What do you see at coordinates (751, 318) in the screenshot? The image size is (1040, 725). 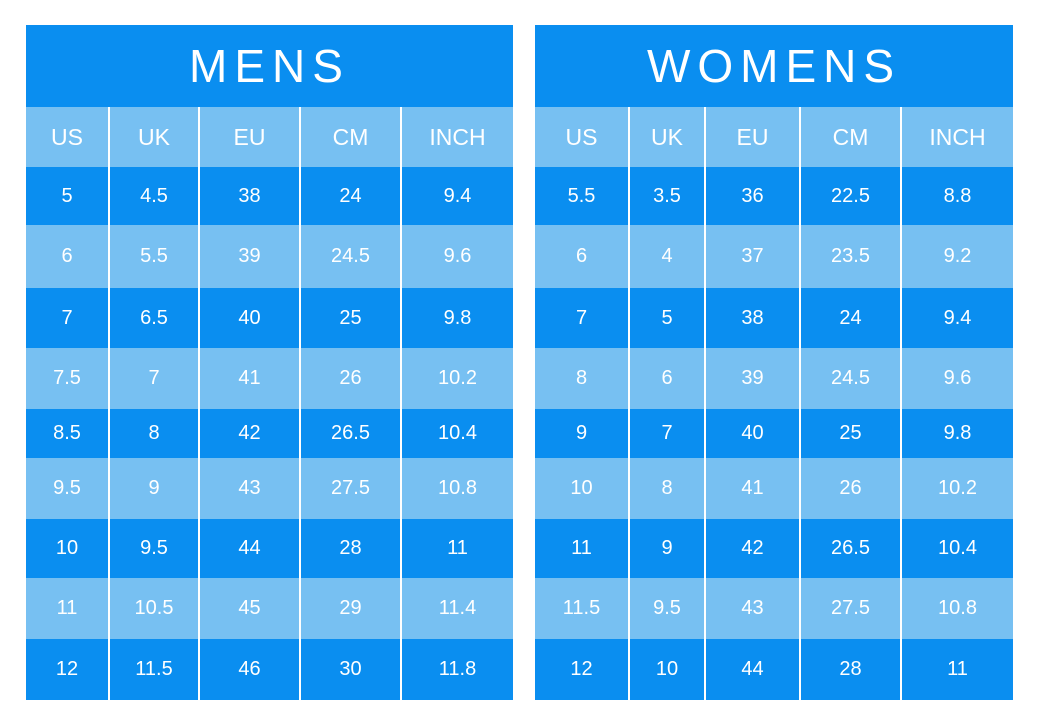 I see `womens-cell-eu: 38` at bounding box center [751, 318].